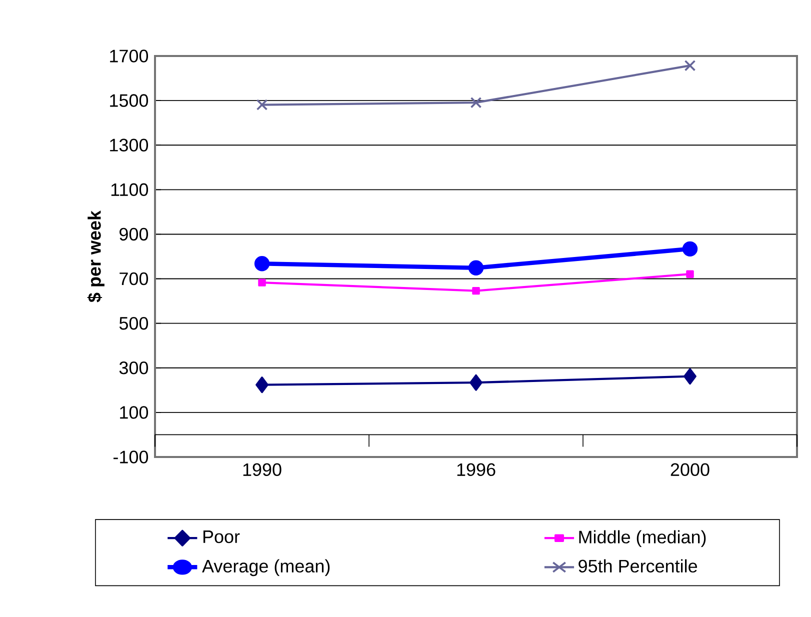  I want to click on y-tick-label: 700, so click(134, 279).